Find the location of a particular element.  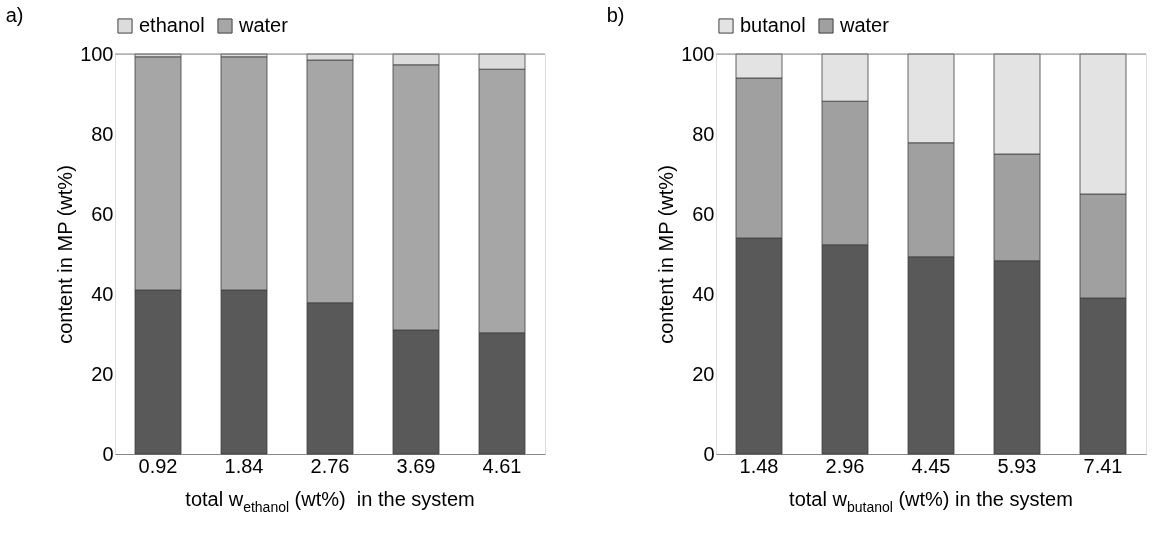

x-tick-label: 5.93 is located at coordinates (1017, 465).